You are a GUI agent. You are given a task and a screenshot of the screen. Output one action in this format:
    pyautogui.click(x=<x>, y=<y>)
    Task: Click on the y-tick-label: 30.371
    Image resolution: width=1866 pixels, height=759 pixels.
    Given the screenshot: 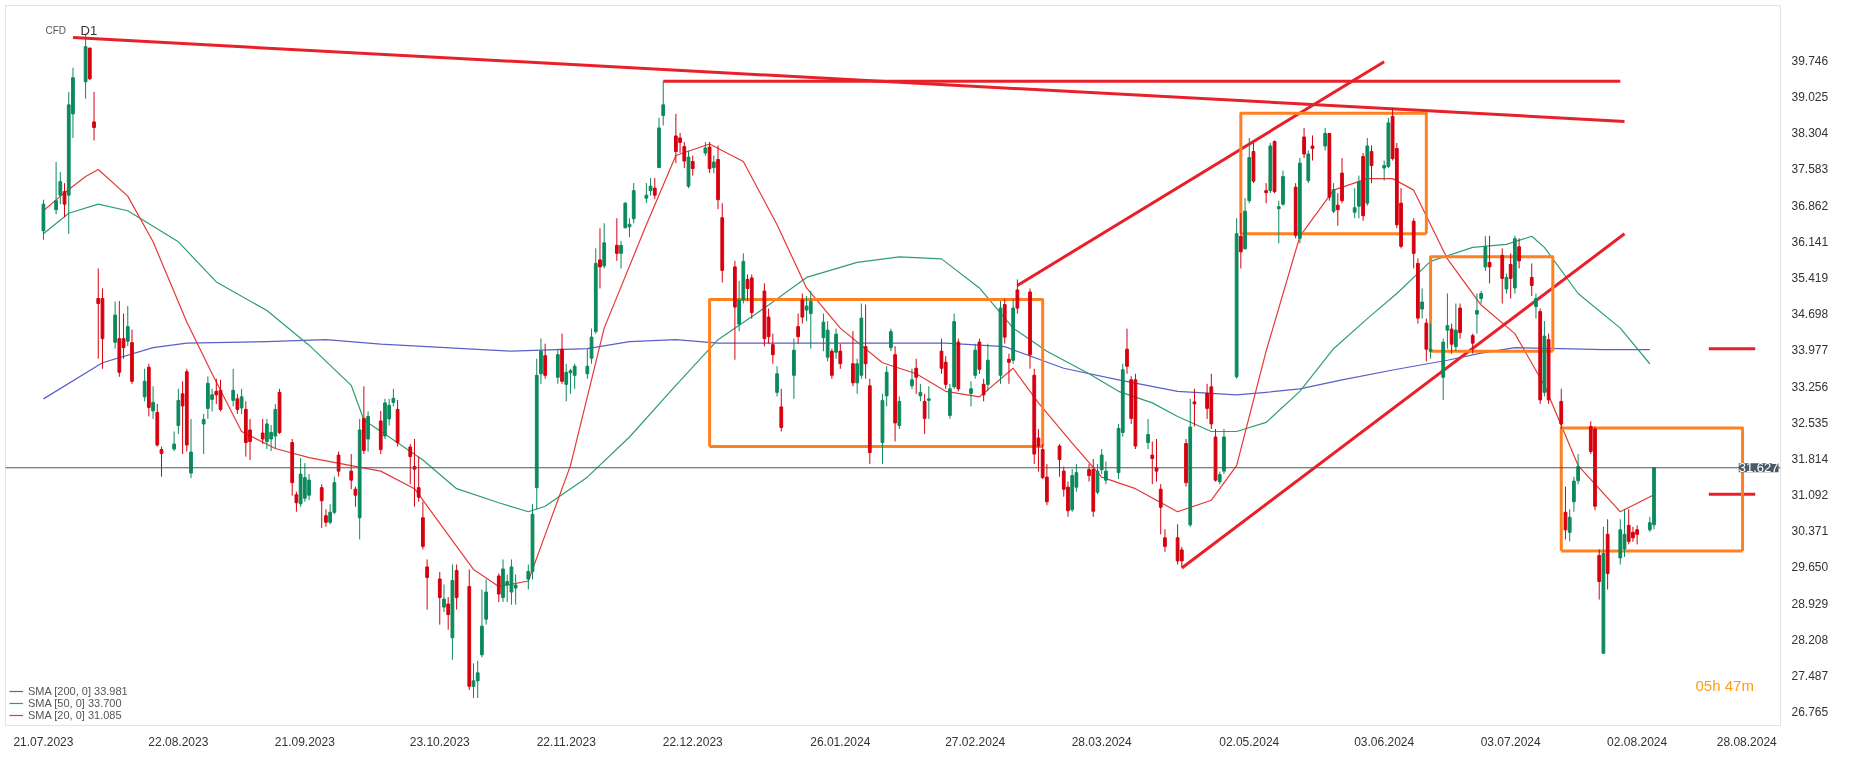 What is the action you would take?
    pyautogui.click(x=1810, y=531)
    